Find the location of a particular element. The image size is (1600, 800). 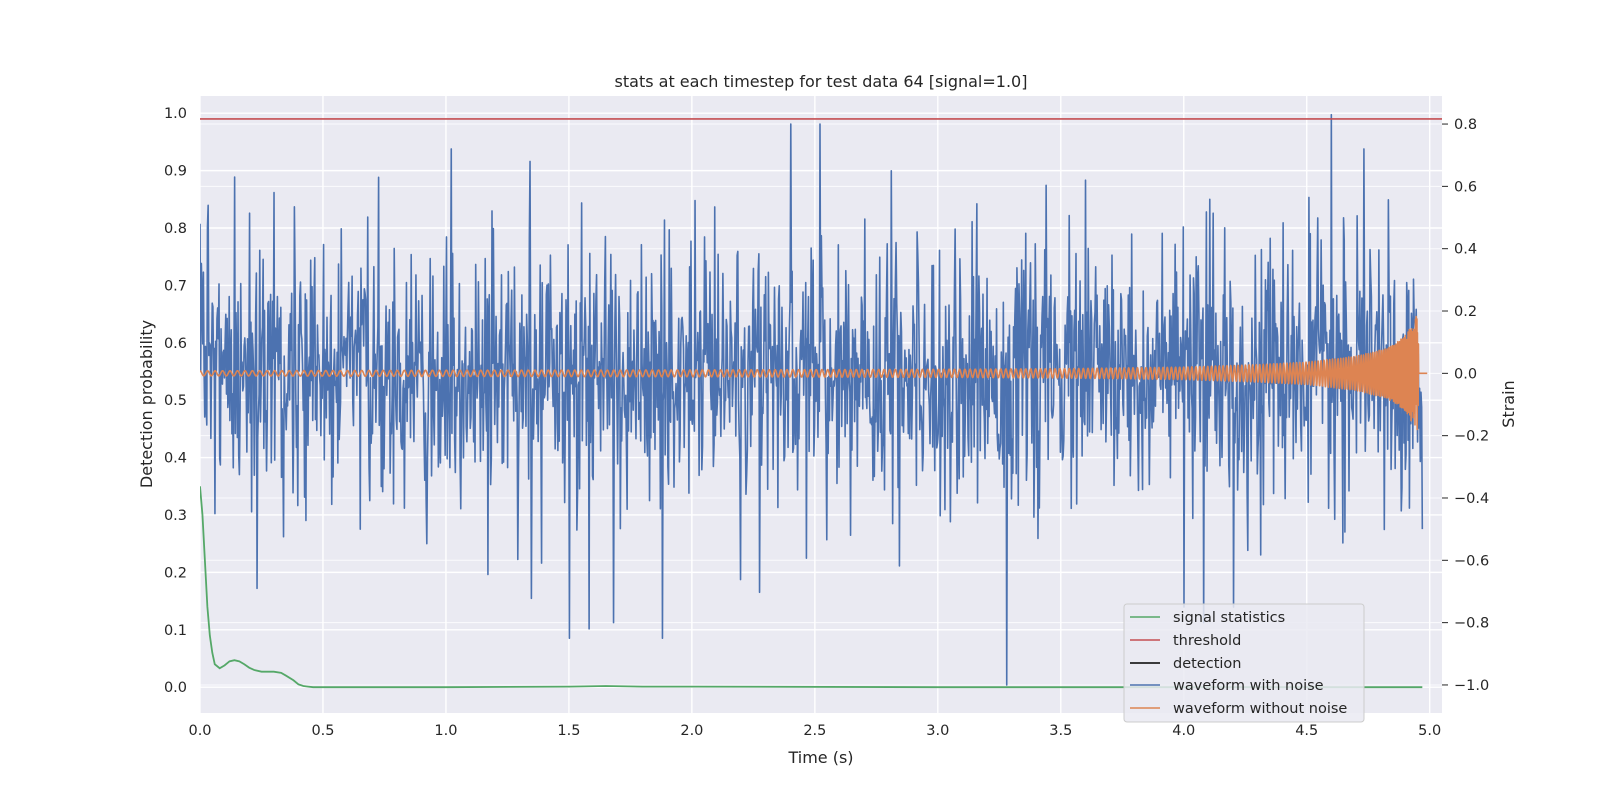

legend-entry-waveform-with-noise: waveform with noise is located at coordinates (1227, 686).